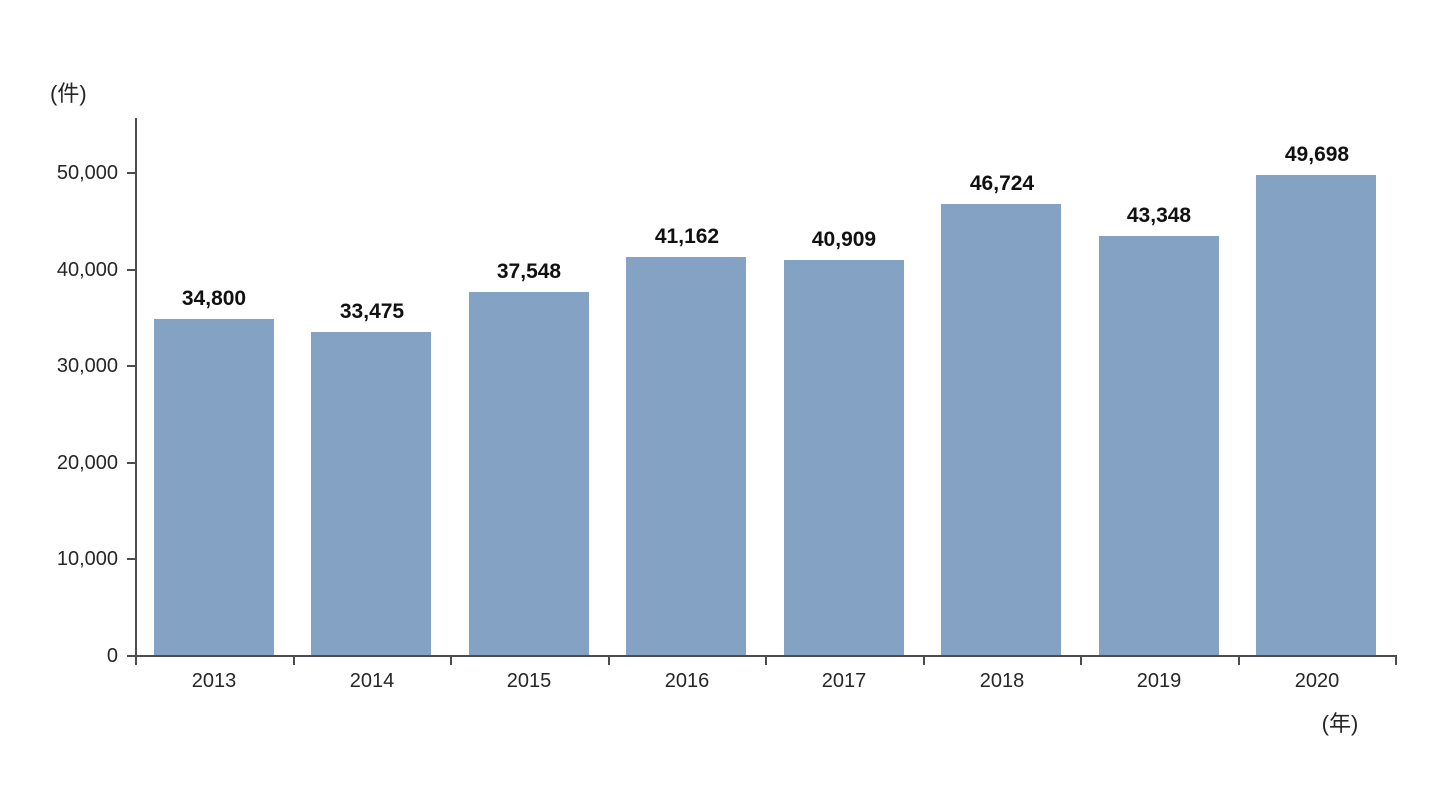 Image resolution: width=1440 pixels, height=810 pixels. Describe the element at coordinates (87, 270) in the screenshot. I see `y-tick-label: 40,000` at that location.